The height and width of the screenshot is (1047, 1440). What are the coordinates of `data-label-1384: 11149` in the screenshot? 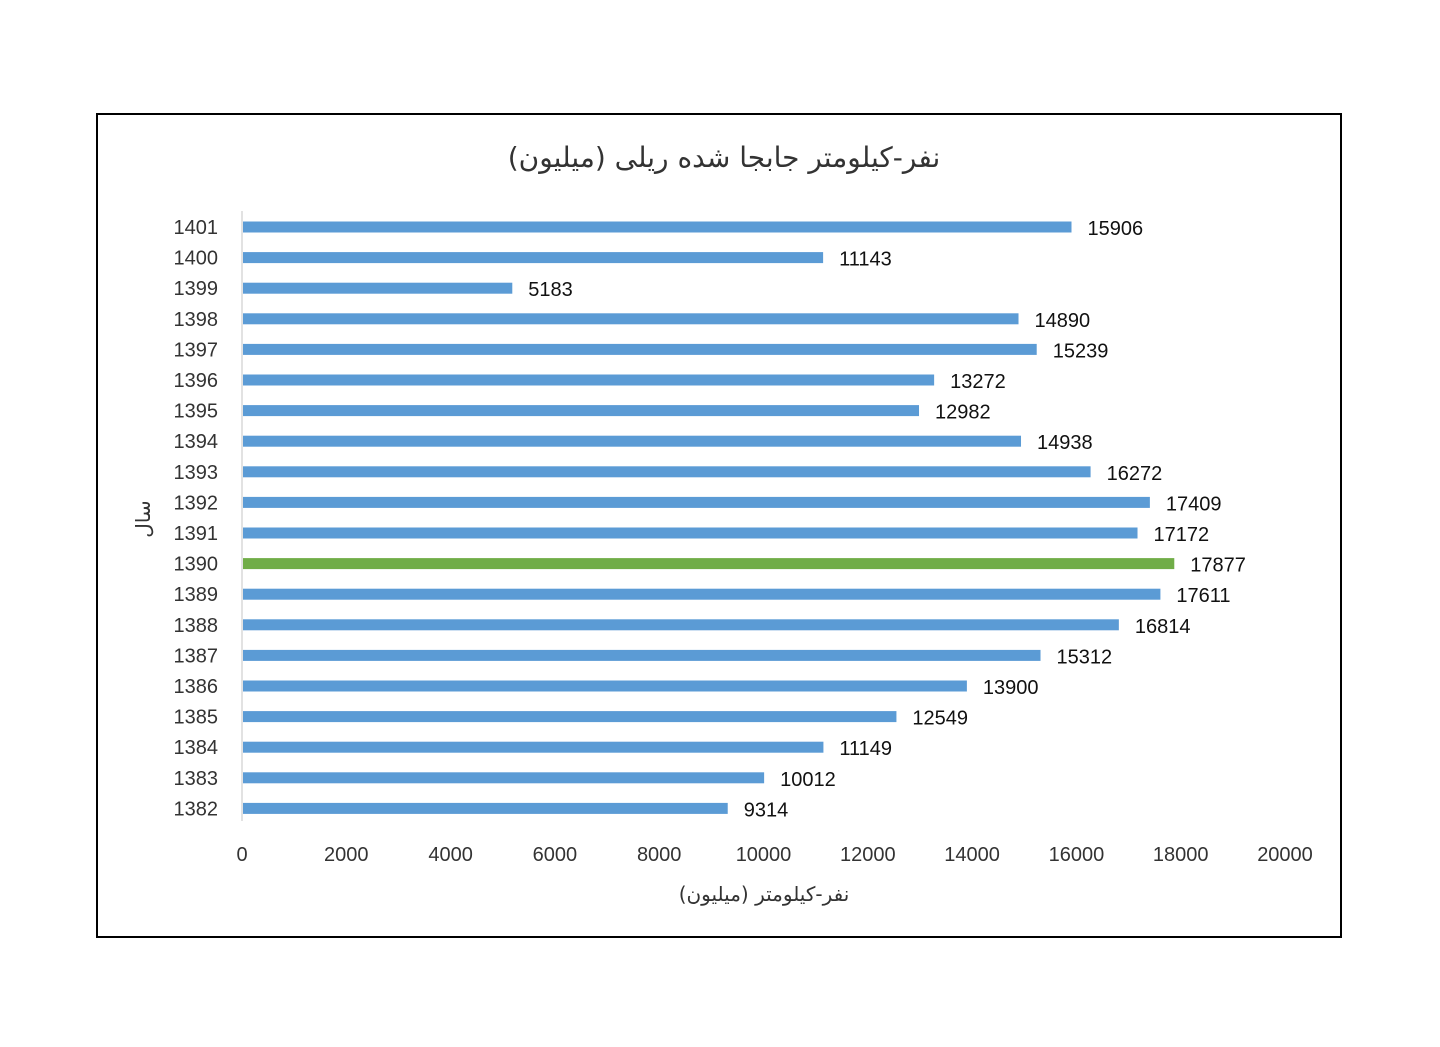 It's located at (865, 749).